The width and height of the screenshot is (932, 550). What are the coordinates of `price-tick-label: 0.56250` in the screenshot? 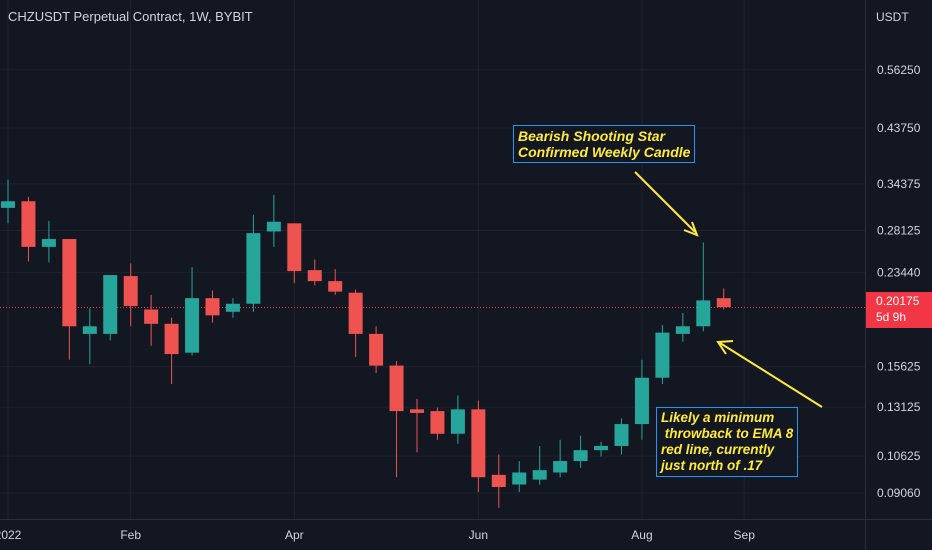 It's located at (899, 70).